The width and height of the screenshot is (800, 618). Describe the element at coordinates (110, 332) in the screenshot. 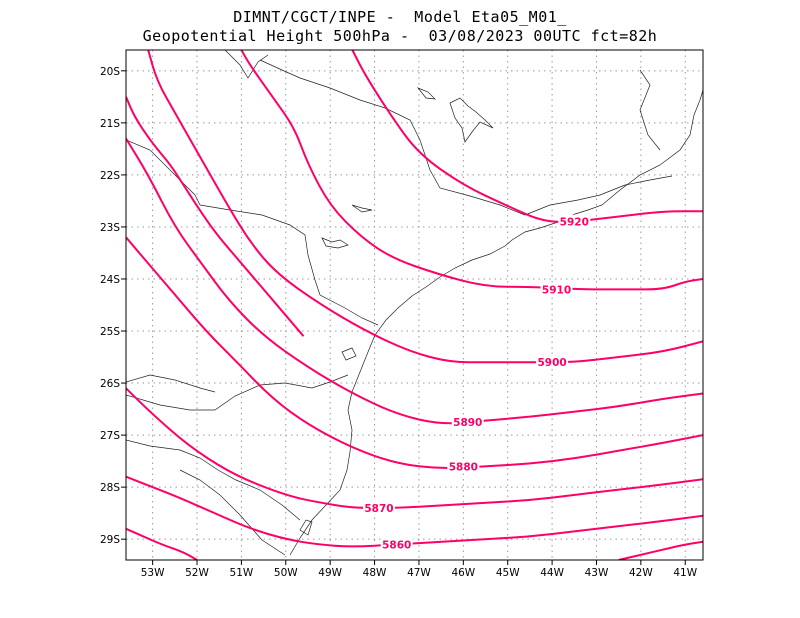

I see `lat-tick-label: 25S` at that location.